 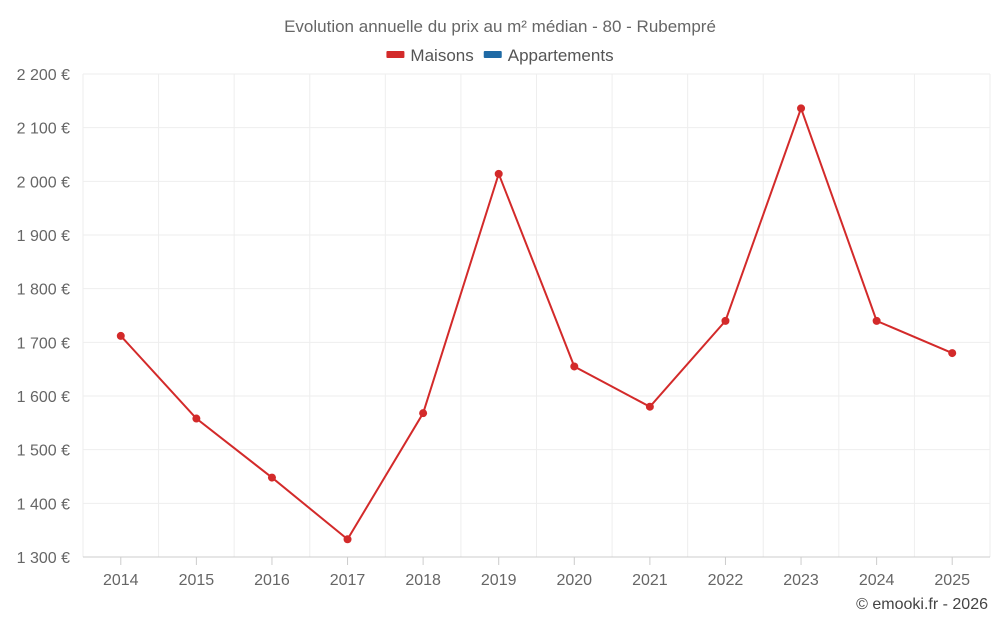 I want to click on x-tick-label: 2024, so click(x=877, y=580).